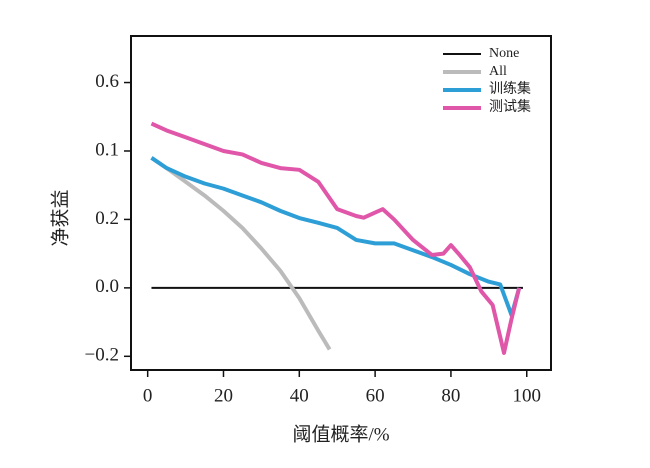 The height and width of the screenshot is (468, 650). I want to click on x-axis-title: 阈值概率/%, so click(340, 434).